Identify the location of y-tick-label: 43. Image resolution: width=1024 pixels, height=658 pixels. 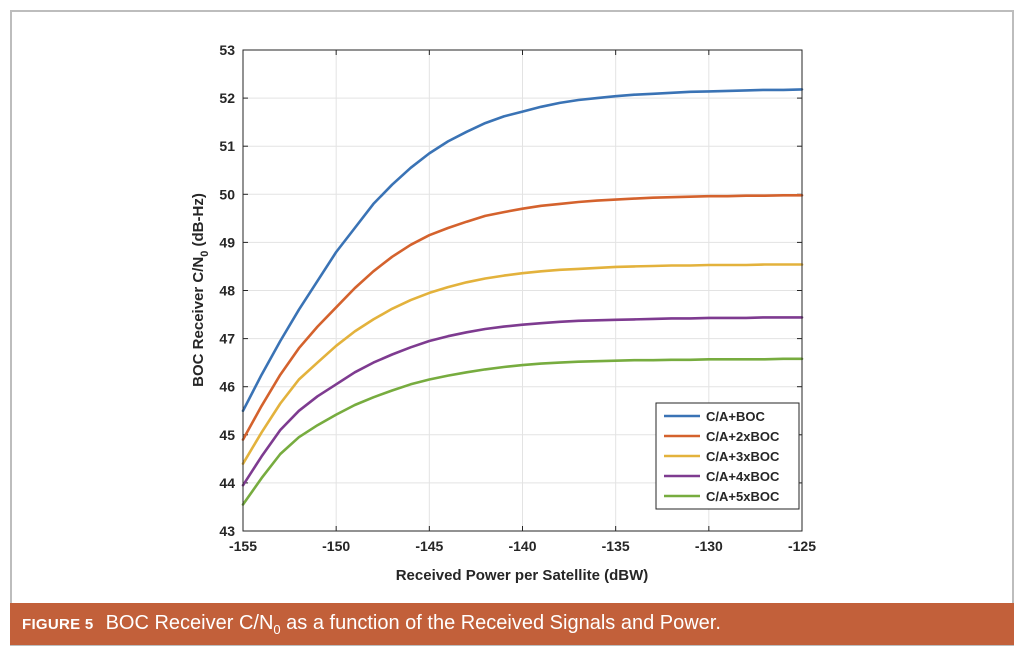
(227, 531).